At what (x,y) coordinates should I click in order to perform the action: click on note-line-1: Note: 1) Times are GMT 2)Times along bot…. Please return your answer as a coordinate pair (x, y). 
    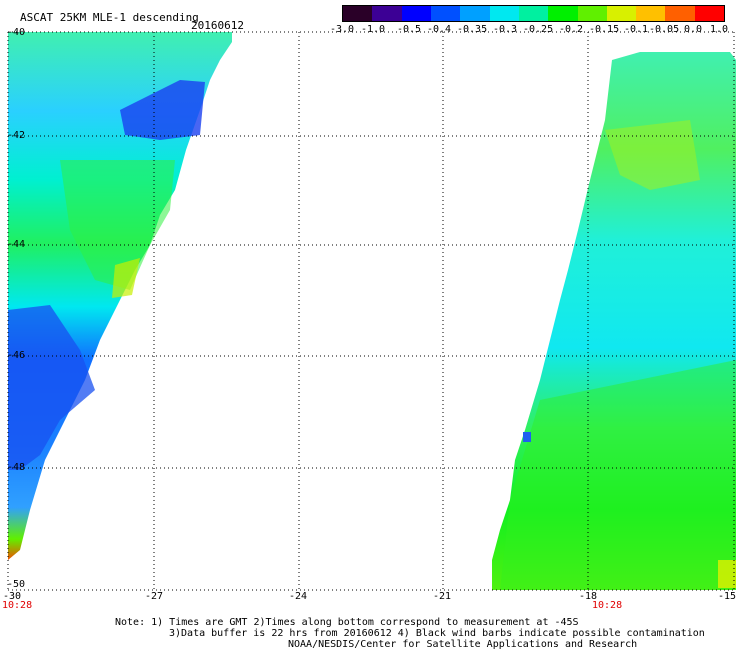
    Looking at the image, I should click on (347, 622).